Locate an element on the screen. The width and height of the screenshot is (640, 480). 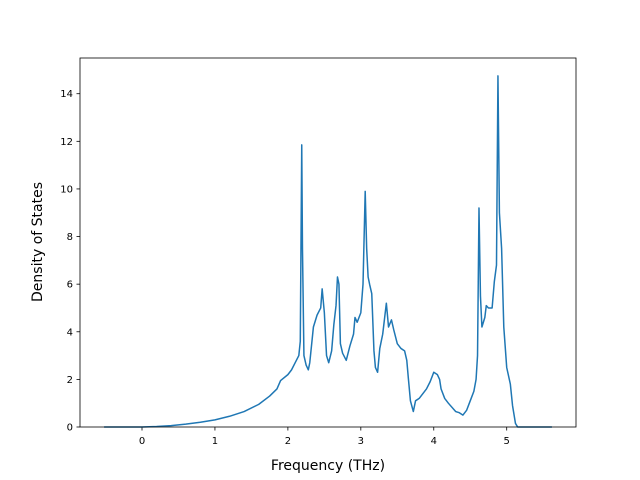
x-tick-label: 2 is located at coordinates (288, 441).